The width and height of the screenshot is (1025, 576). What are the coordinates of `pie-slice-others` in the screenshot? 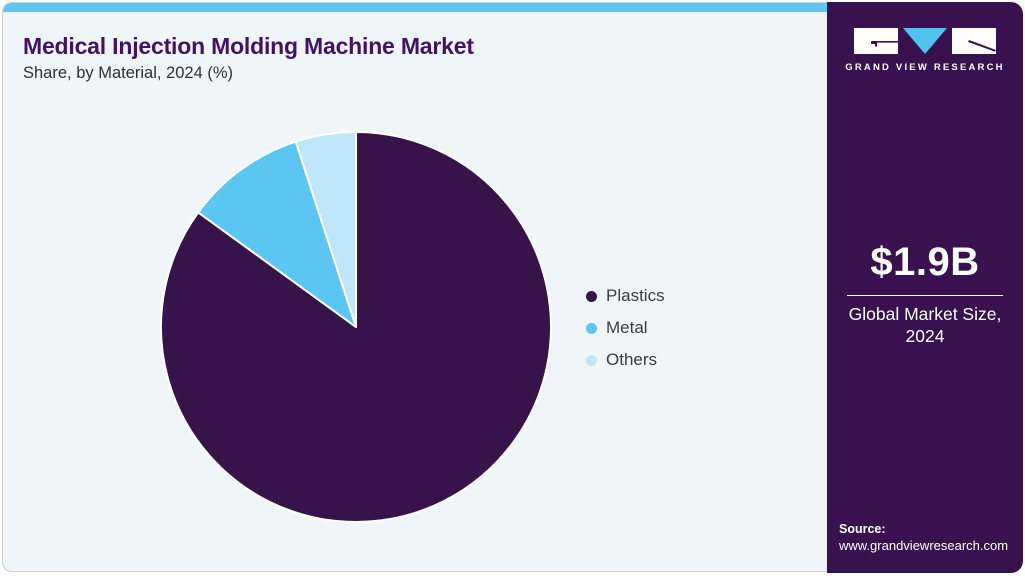 It's located at (325, 229).